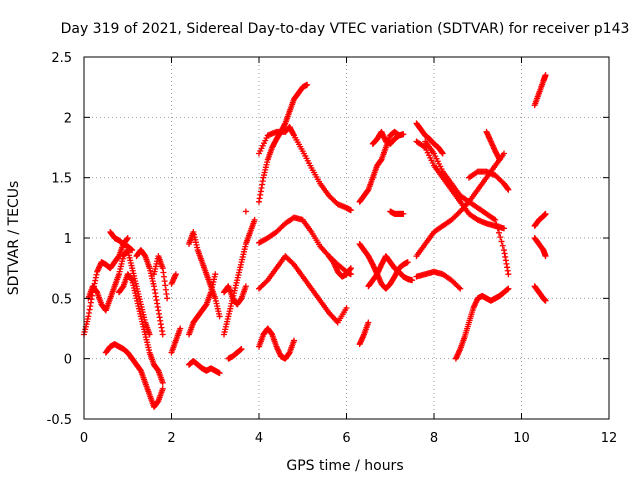 Image resolution: width=640 pixels, height=480 pixels. What do you see at coordinates (61, 299) in the screenshot?
I see `y-tick-label: 0.5` at bounding box center [61, 299].